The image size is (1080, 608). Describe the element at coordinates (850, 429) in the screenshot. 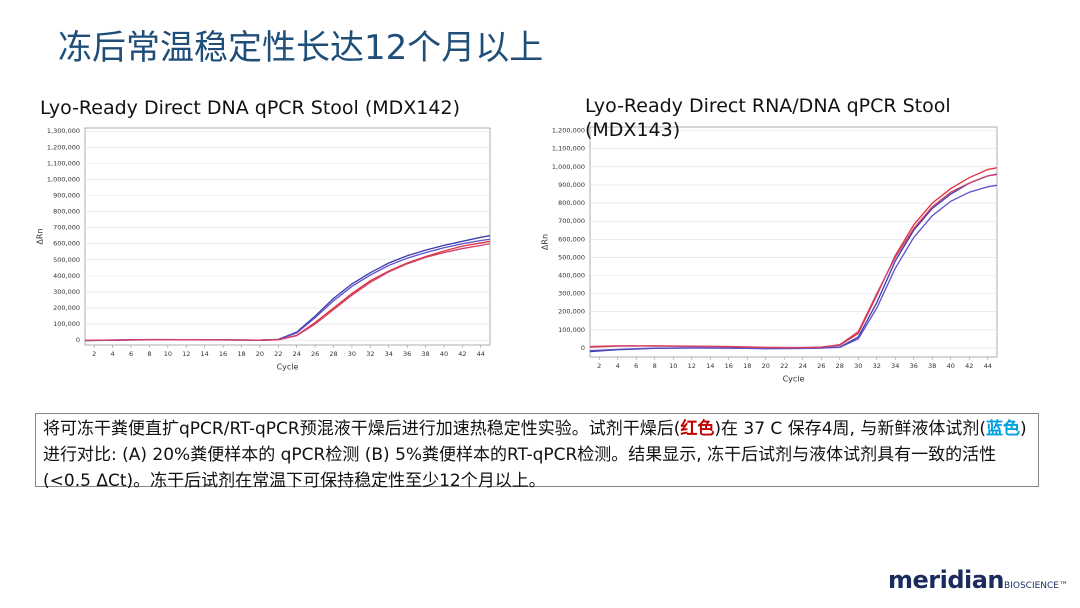

I see `caption-text: )在 37 C 保存4周, 与新鲜液体试剂(` at that location.